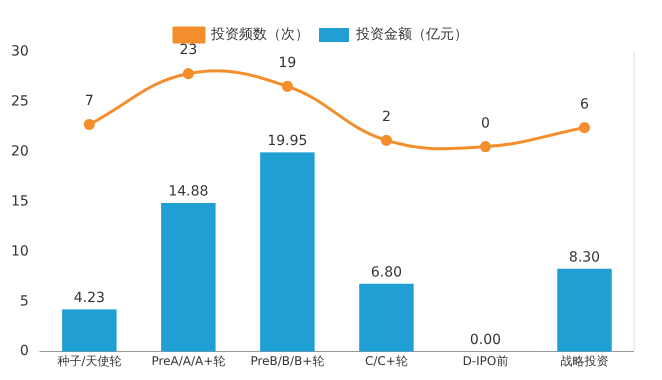 The height and width of the screenshot is (380, 662). I want to click on data-label: 2, so click(386, 116).